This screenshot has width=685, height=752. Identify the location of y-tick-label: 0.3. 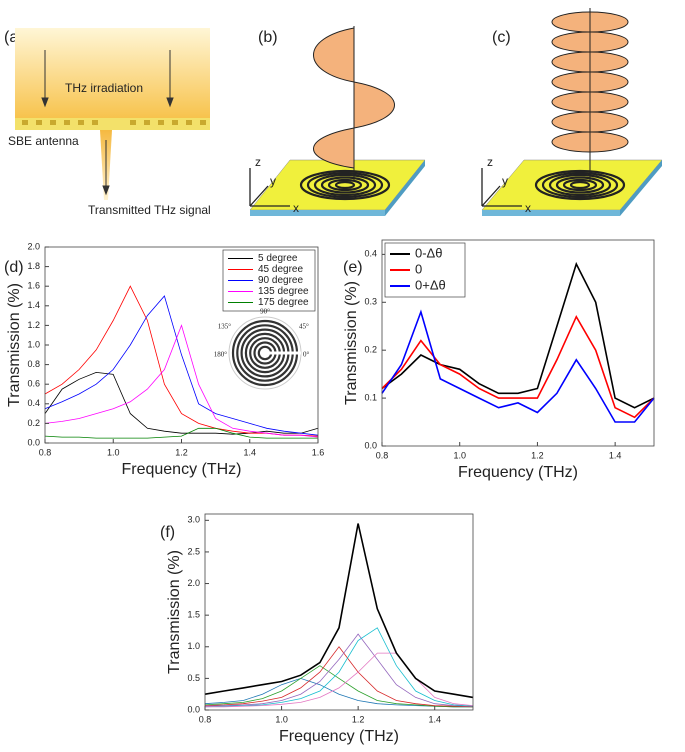
(370, 302).